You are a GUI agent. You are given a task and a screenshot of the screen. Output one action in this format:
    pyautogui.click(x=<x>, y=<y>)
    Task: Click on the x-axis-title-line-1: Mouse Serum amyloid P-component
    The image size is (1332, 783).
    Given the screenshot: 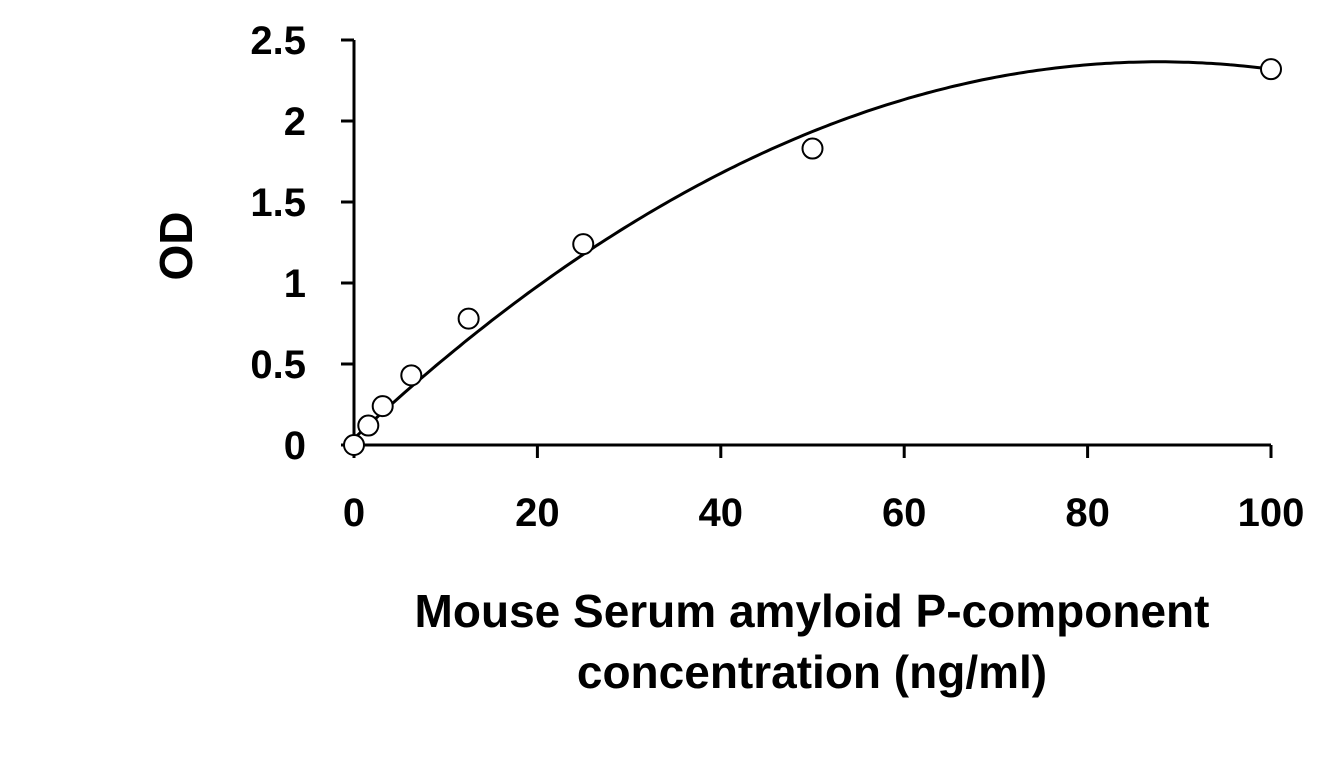 What is the action you would take?
    pyautogui.click(x=812, y=611)
    